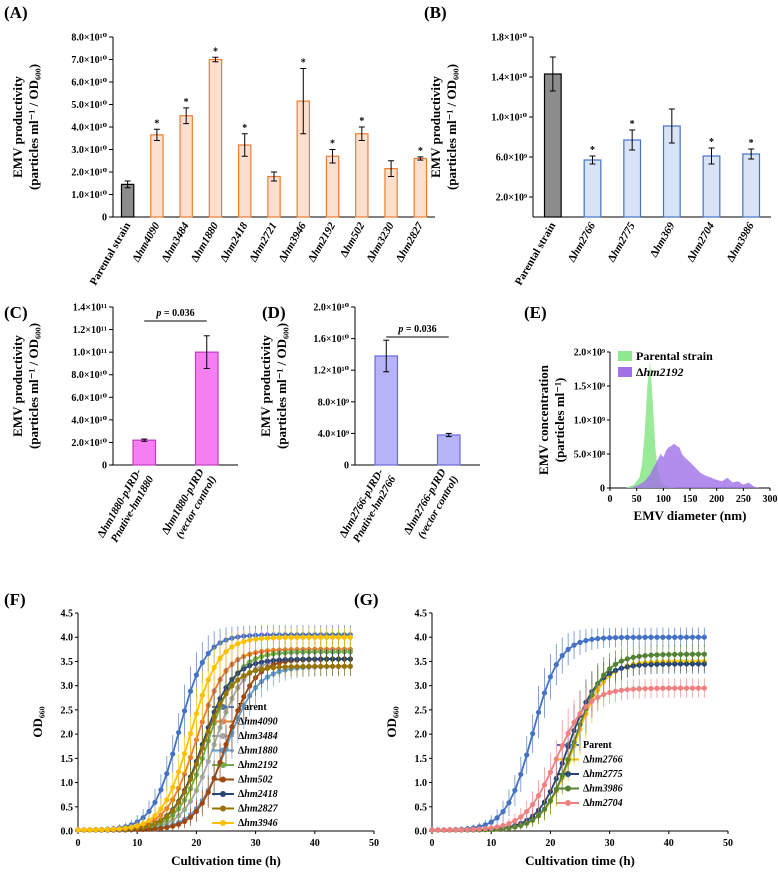 This screenshot has height=876, width=778. Describe the element at coordinates (625, 372) in the screenshot. I see `legend-swatch` at that location.